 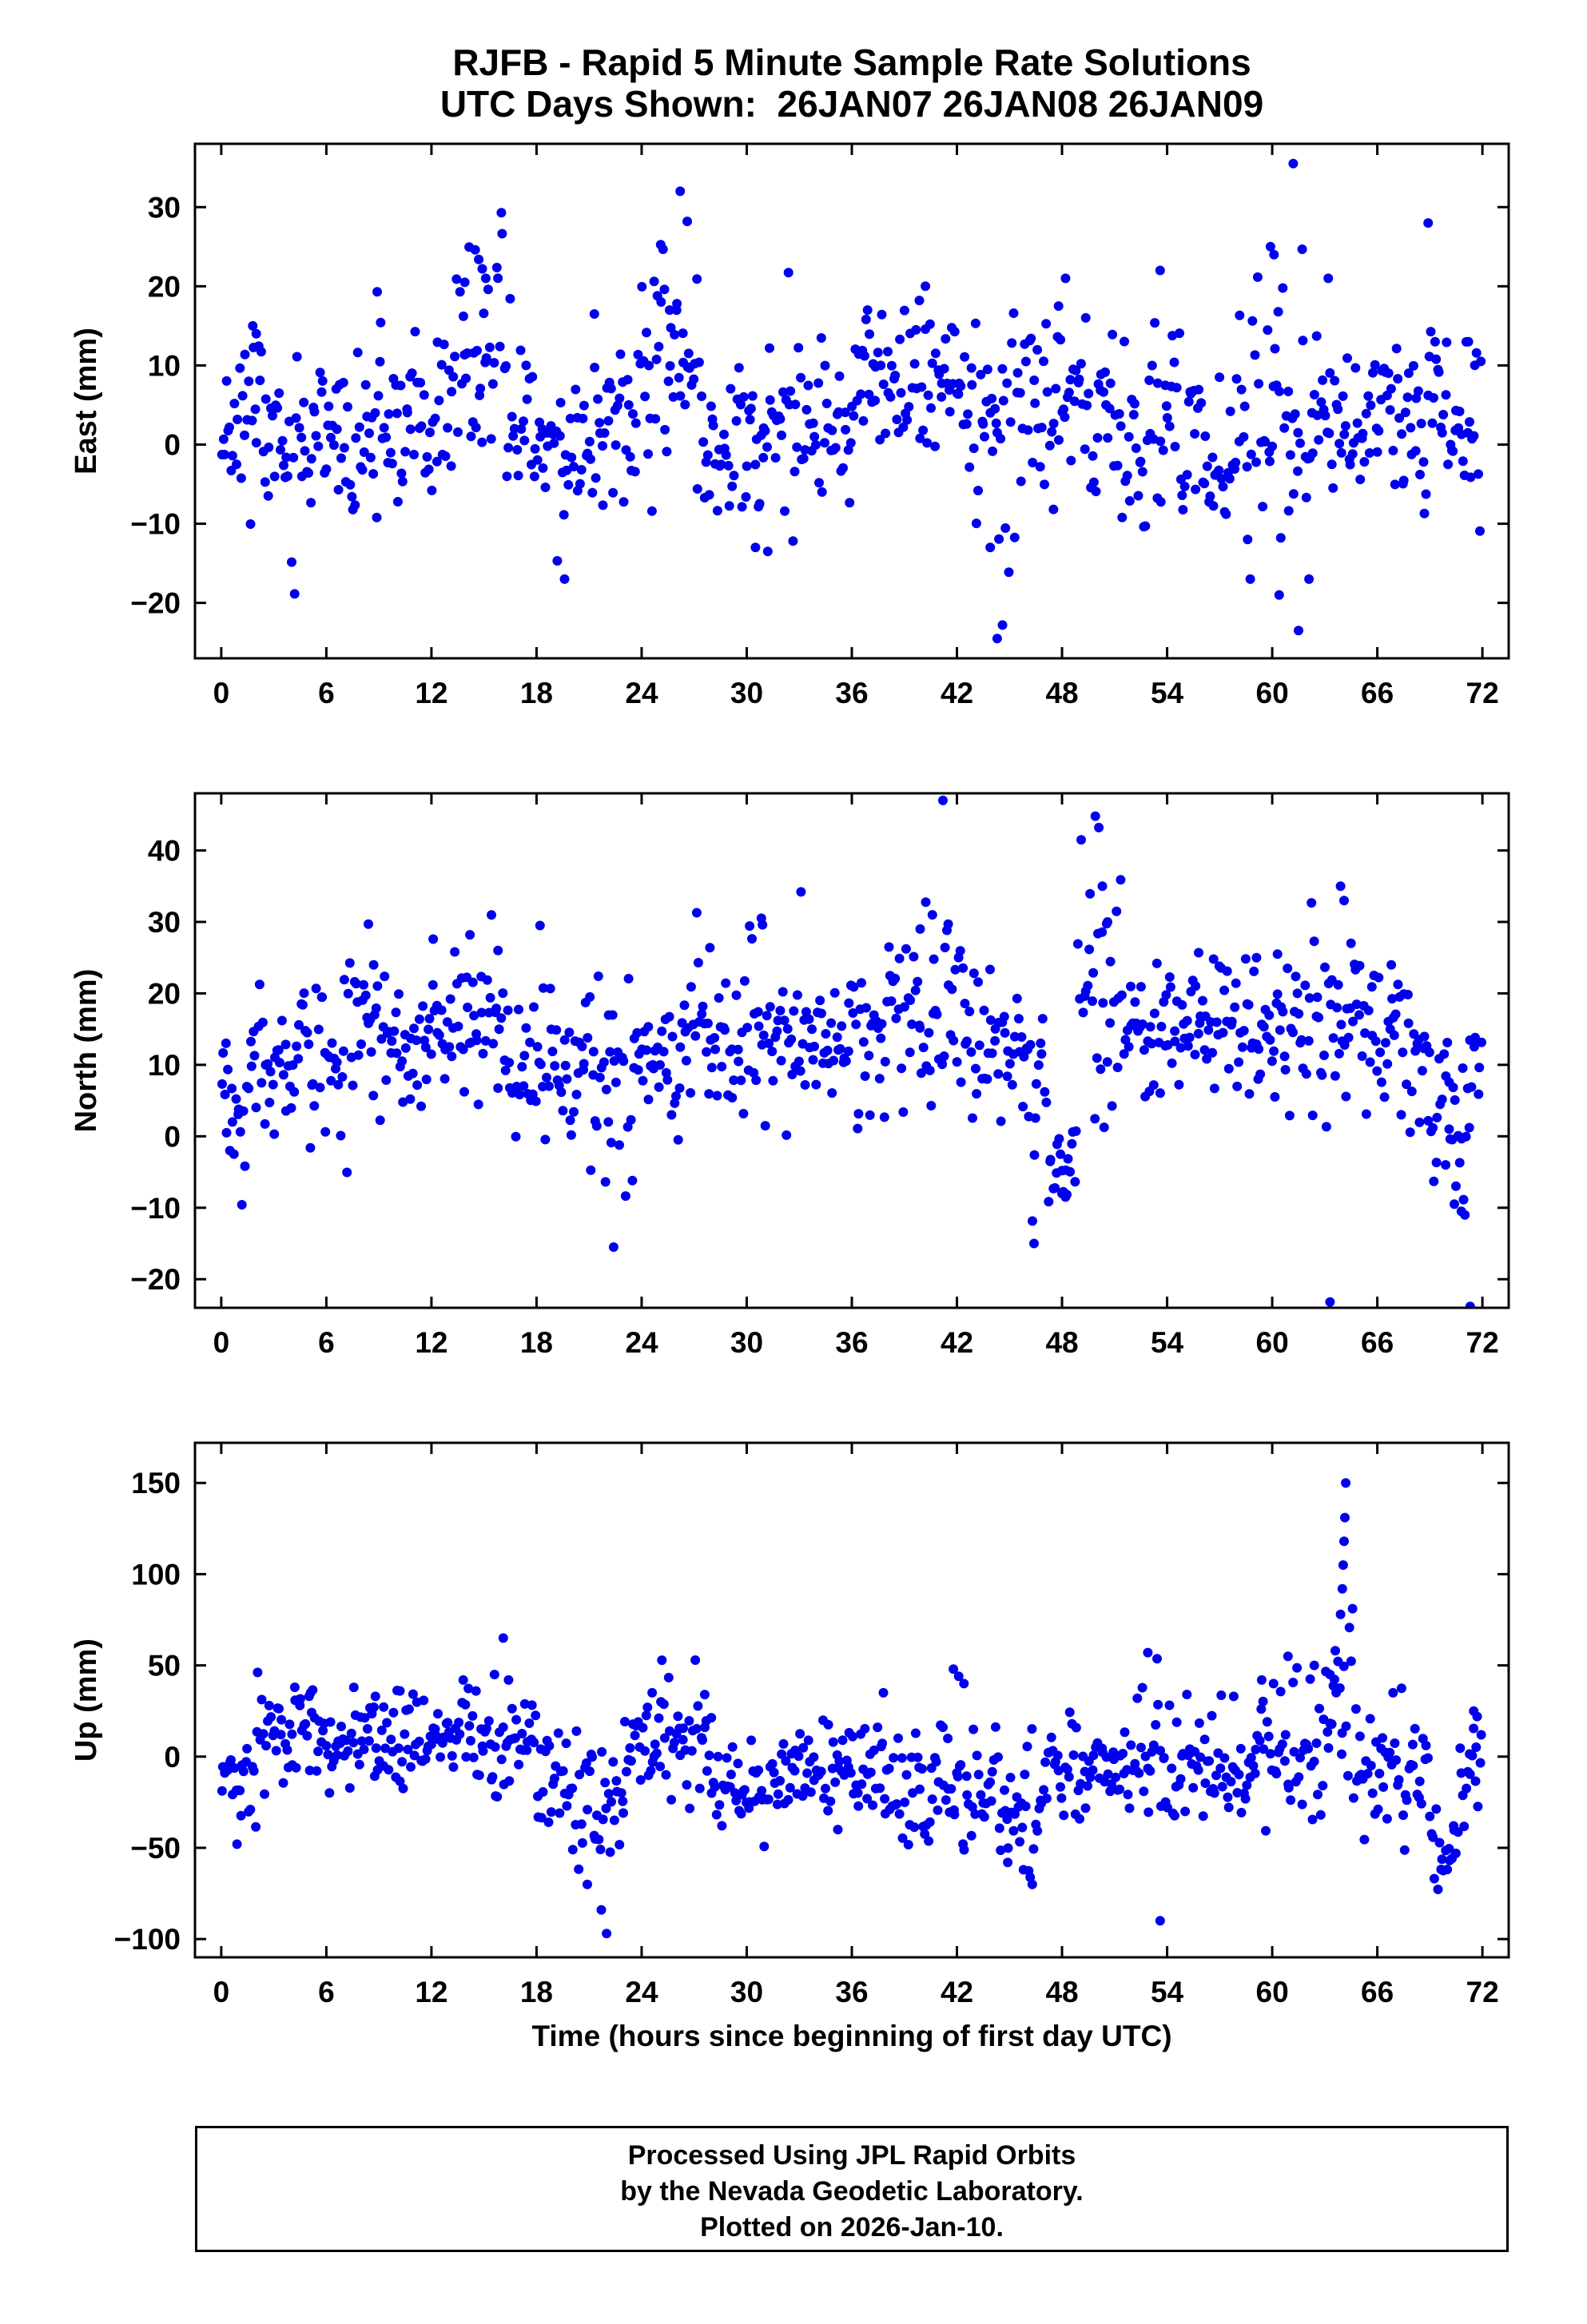 I want to click on title-line-2: UTC Days Shown: 26JAN07 26JAN08 26JAN09, so click(x=852, y=104).